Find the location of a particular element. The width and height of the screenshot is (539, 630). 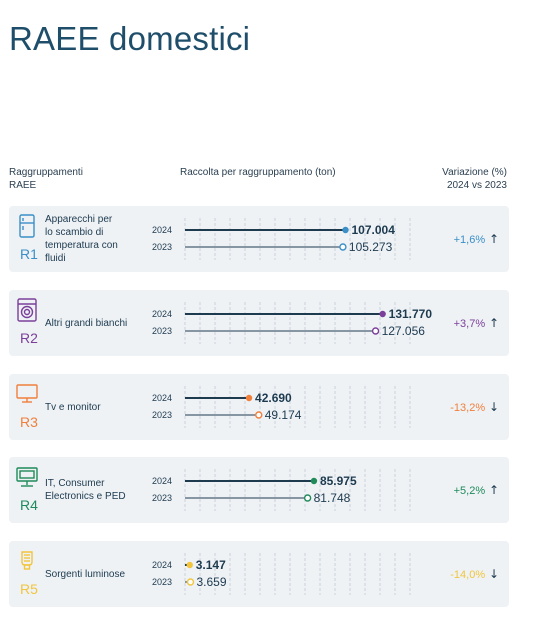

variation-value: +5,2% ↑ is located at coordinates (476, 490).